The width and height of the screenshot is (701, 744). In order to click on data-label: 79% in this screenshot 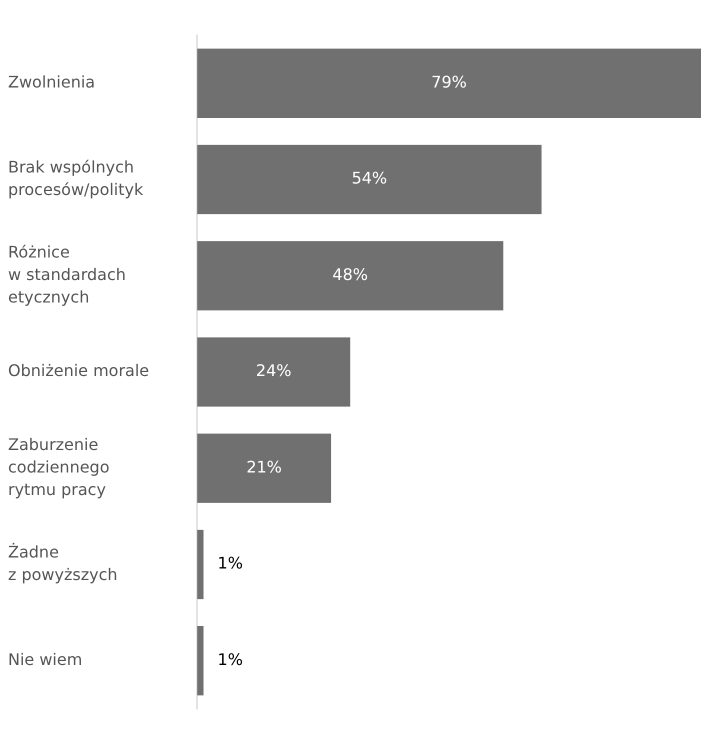, I will do `click(449, 82)`.